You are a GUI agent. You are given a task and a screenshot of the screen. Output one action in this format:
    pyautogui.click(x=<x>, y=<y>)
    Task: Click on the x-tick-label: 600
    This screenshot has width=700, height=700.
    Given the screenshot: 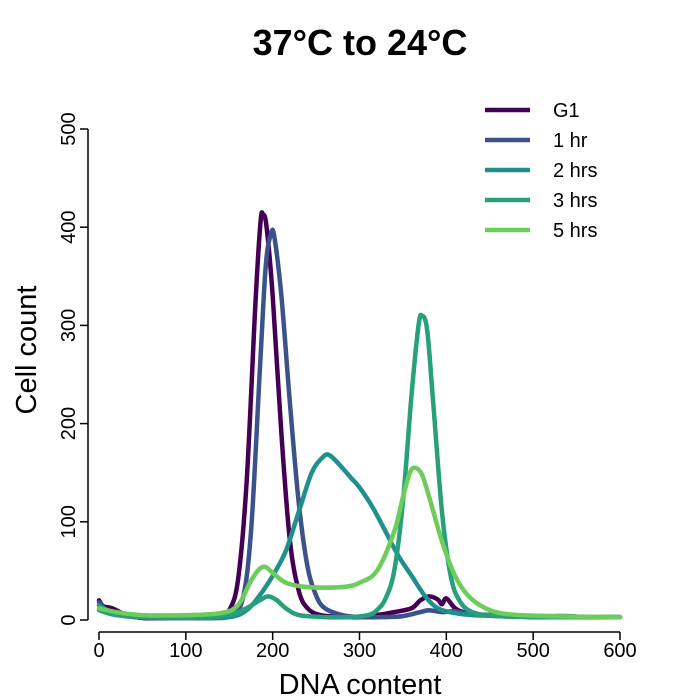 What is the action you would take?
    pyautogui.click(x=619, y=651)
    